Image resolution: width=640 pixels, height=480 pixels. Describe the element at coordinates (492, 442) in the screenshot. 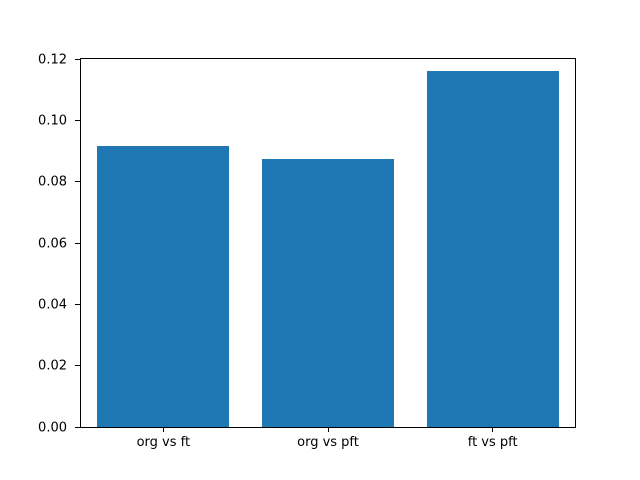

I see `x-axis-tick-label: ft vs pft` at that location.